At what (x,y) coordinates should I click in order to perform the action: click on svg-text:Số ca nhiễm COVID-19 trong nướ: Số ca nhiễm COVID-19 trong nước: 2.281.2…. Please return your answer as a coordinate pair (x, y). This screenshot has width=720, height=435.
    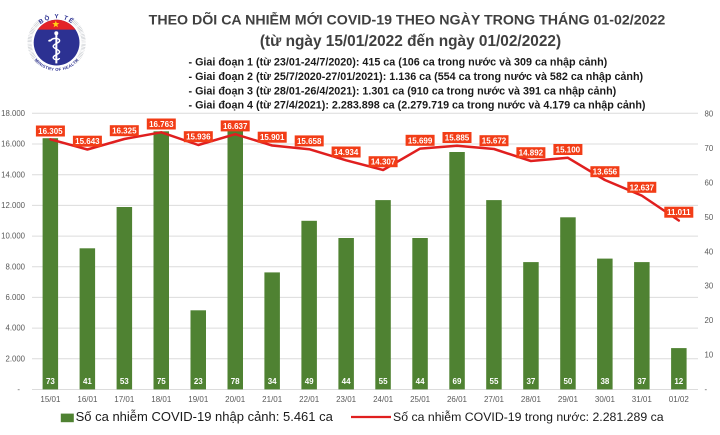
    Looking at the image, I should click on (528, 416).